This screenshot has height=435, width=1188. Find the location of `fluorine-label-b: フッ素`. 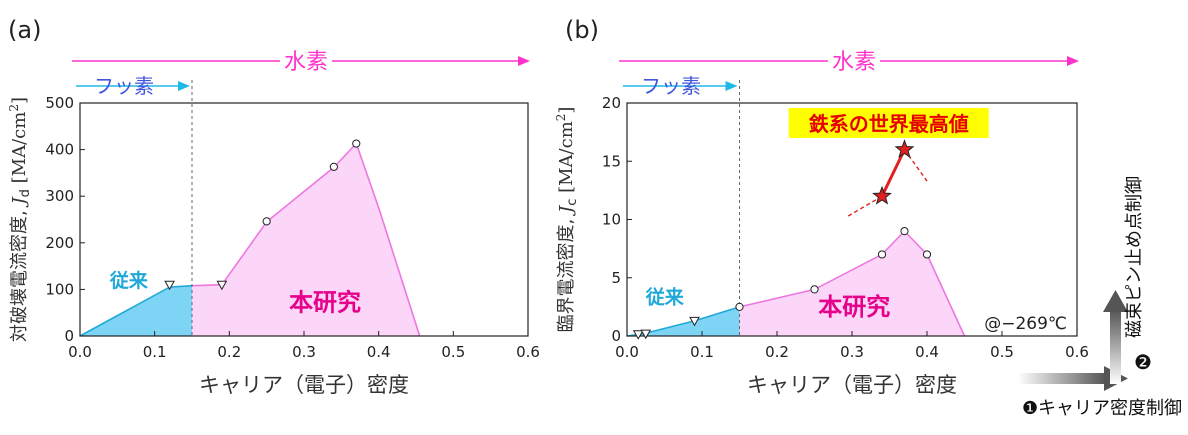

fluorine-label-b: フッ素 is located at coordinates (671, 86).